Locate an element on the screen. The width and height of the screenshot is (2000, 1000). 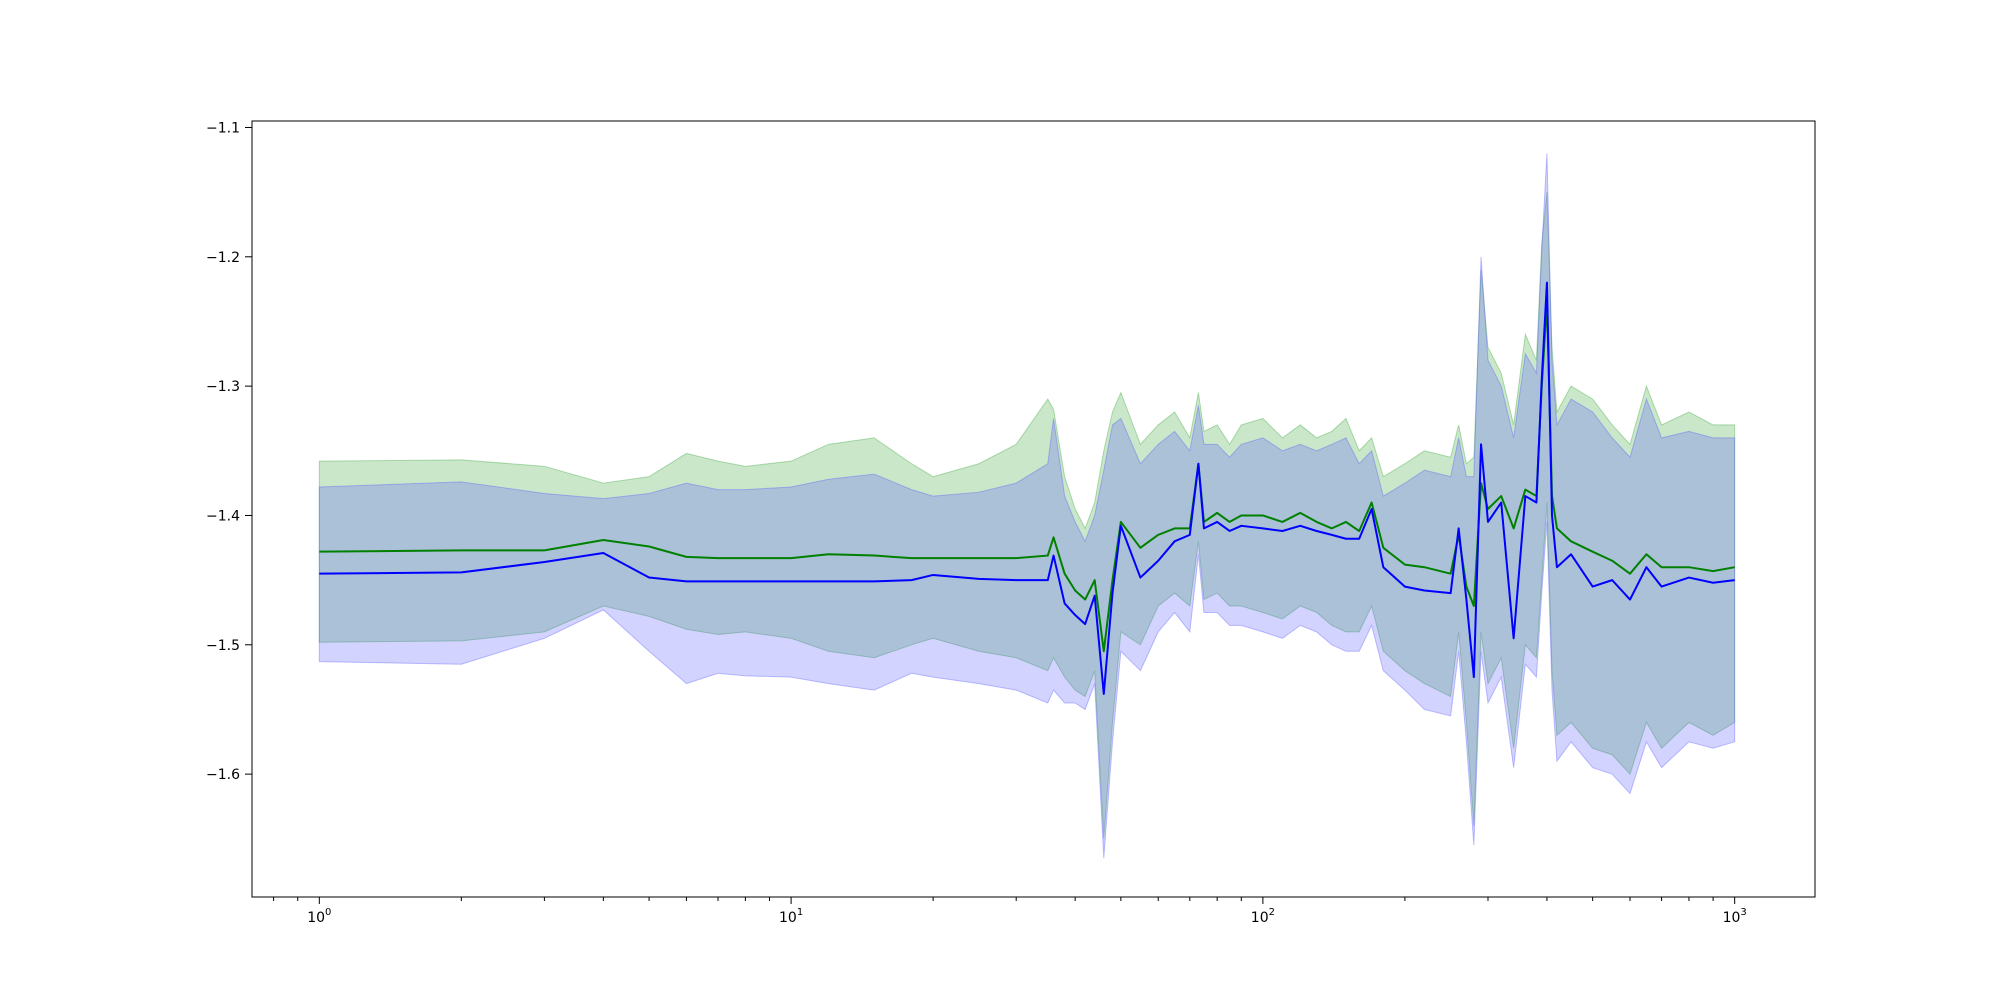
x-tick-label: 10³ is located at coordinates (1735, 916).